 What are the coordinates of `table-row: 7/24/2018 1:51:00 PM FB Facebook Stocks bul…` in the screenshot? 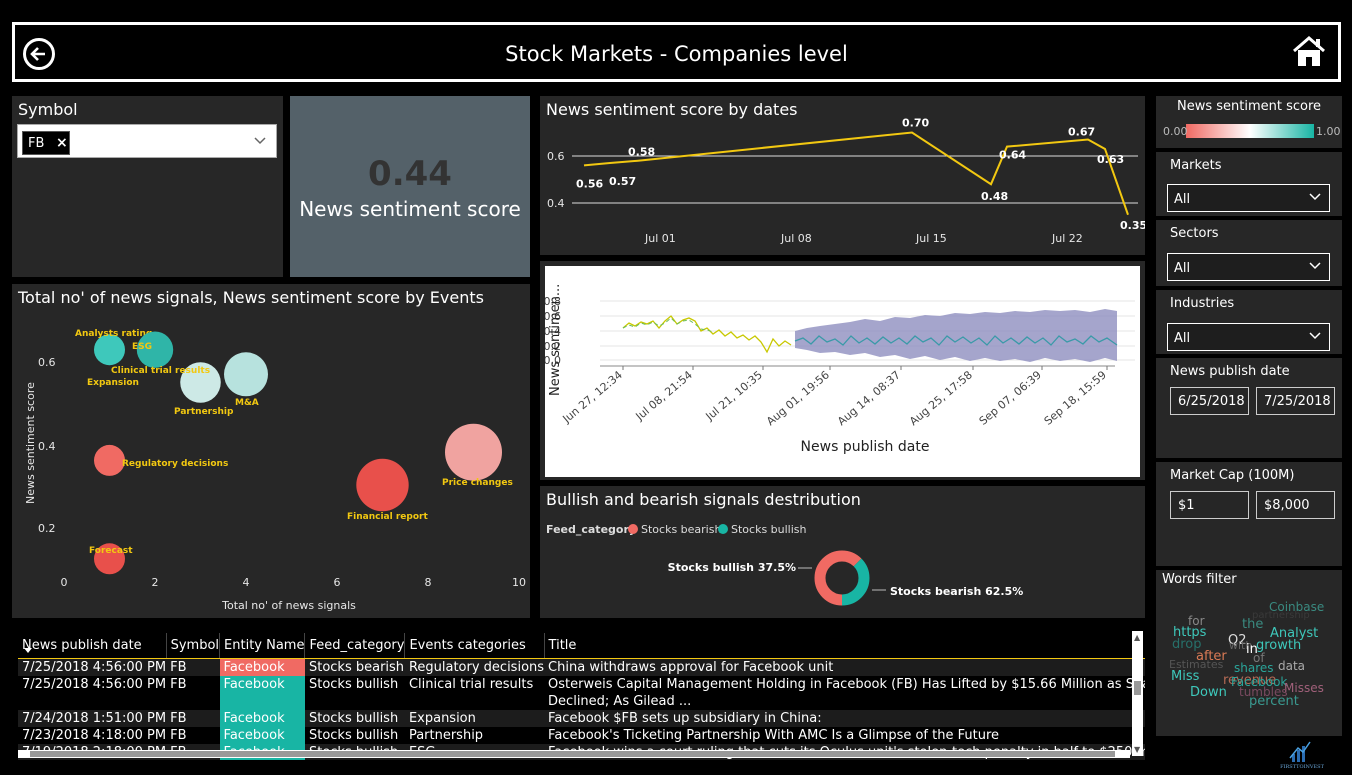 It's located at (581, 718).